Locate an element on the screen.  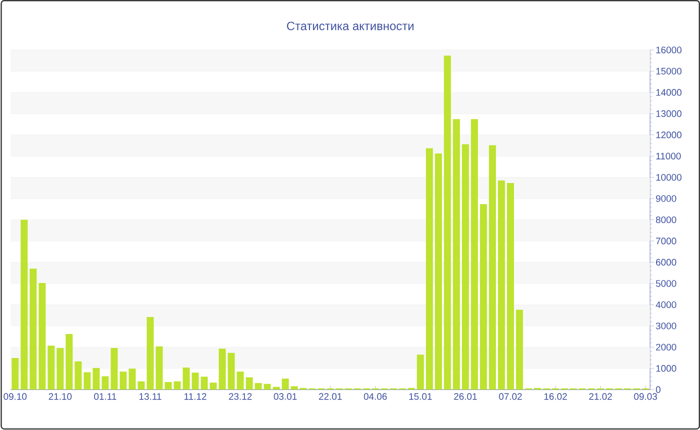
x-tick-label: 09.03 is located at coordinates (645, 396).